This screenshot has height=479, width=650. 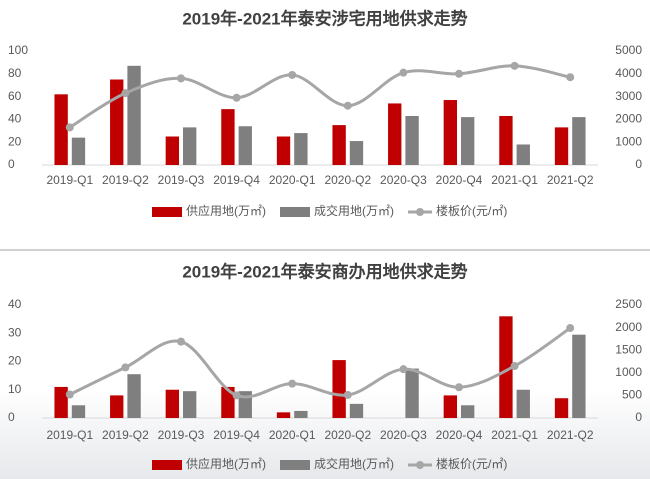 What do you see at coordinates (11, 164) in the screenshot?
I see `y-tick-label: 0` at bounding box center [11, 164].